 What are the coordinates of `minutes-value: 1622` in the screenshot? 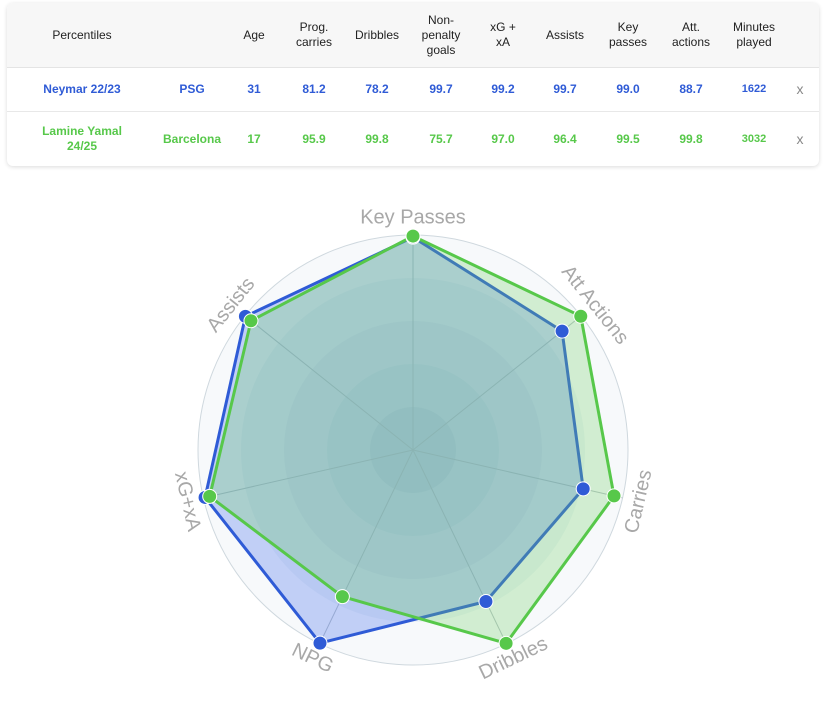 It's located at (754, 88).